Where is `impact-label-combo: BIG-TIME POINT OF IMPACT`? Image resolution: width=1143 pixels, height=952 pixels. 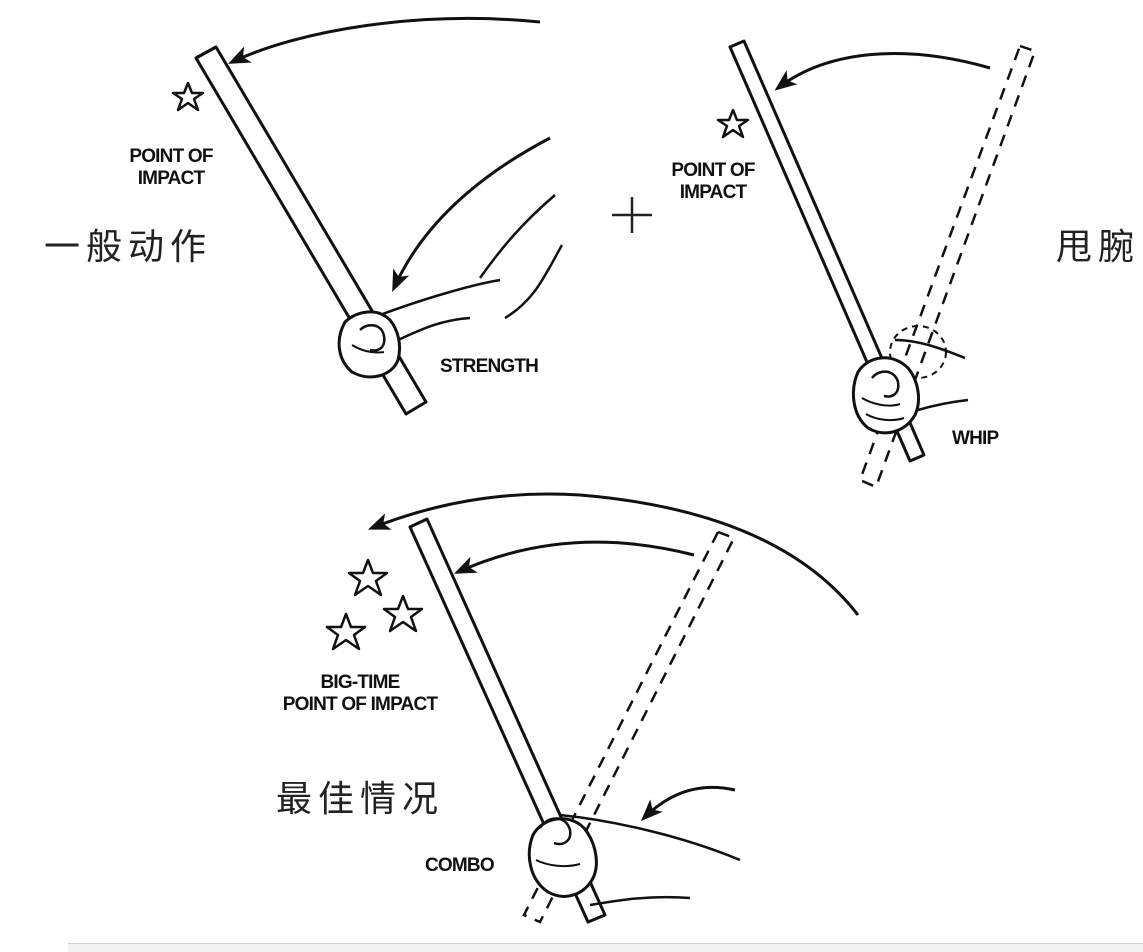
impact-label-combo: BIG-TIME POINT OF IMPACT is located at coordinates (360, 694).